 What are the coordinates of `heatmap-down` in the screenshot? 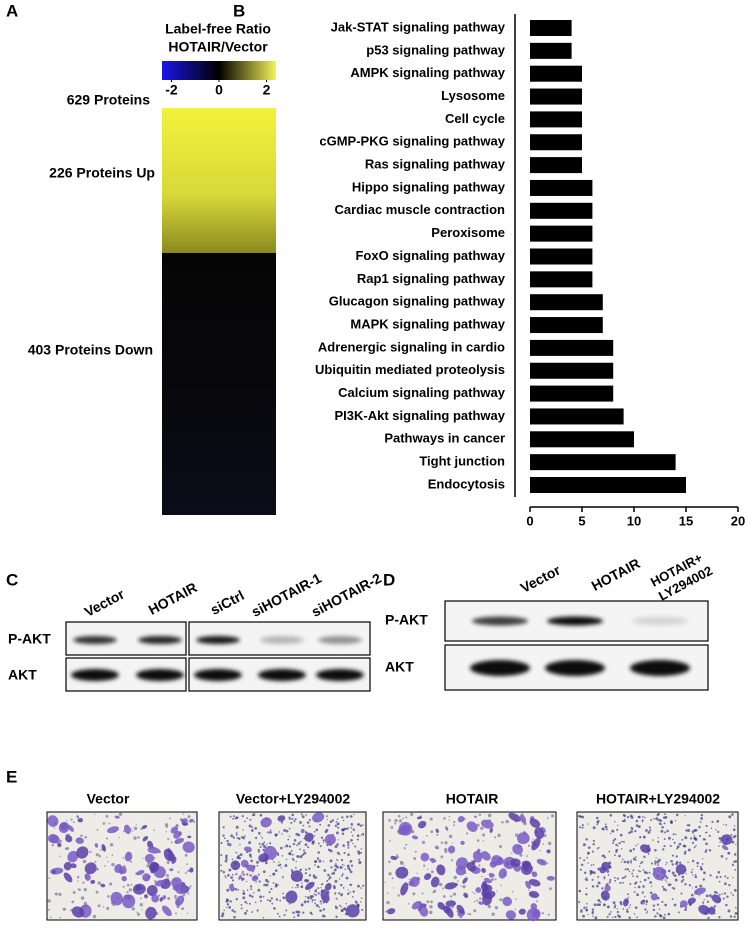 It's located at (219, 384).